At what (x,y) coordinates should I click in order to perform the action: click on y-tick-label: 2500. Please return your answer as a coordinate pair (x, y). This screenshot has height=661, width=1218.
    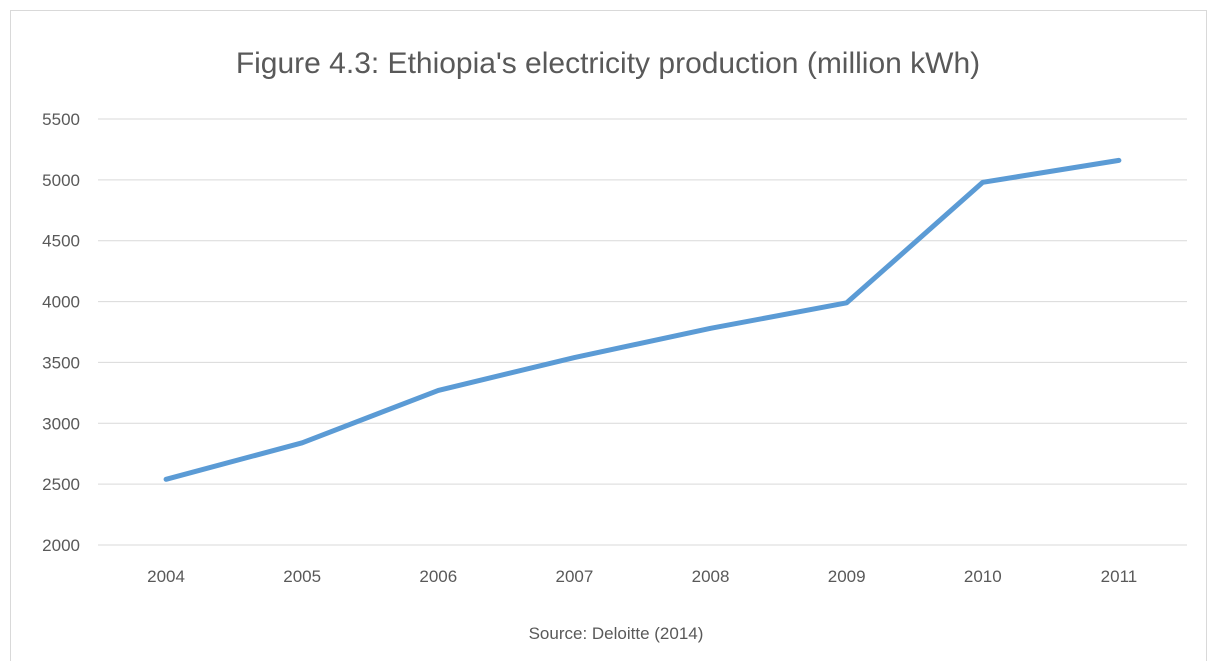
    Looking at the image, I should click on (61, 484).